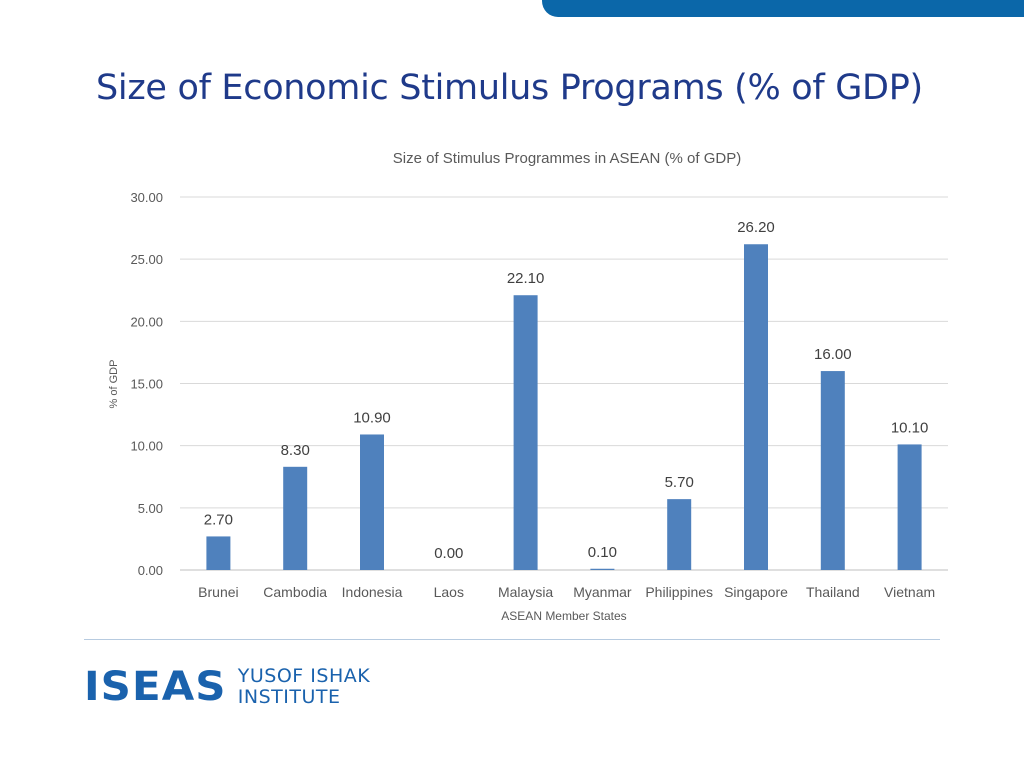 This screenshot has width=1024, height=768. I want to click on data-label: 26.20, so click(756, 227).